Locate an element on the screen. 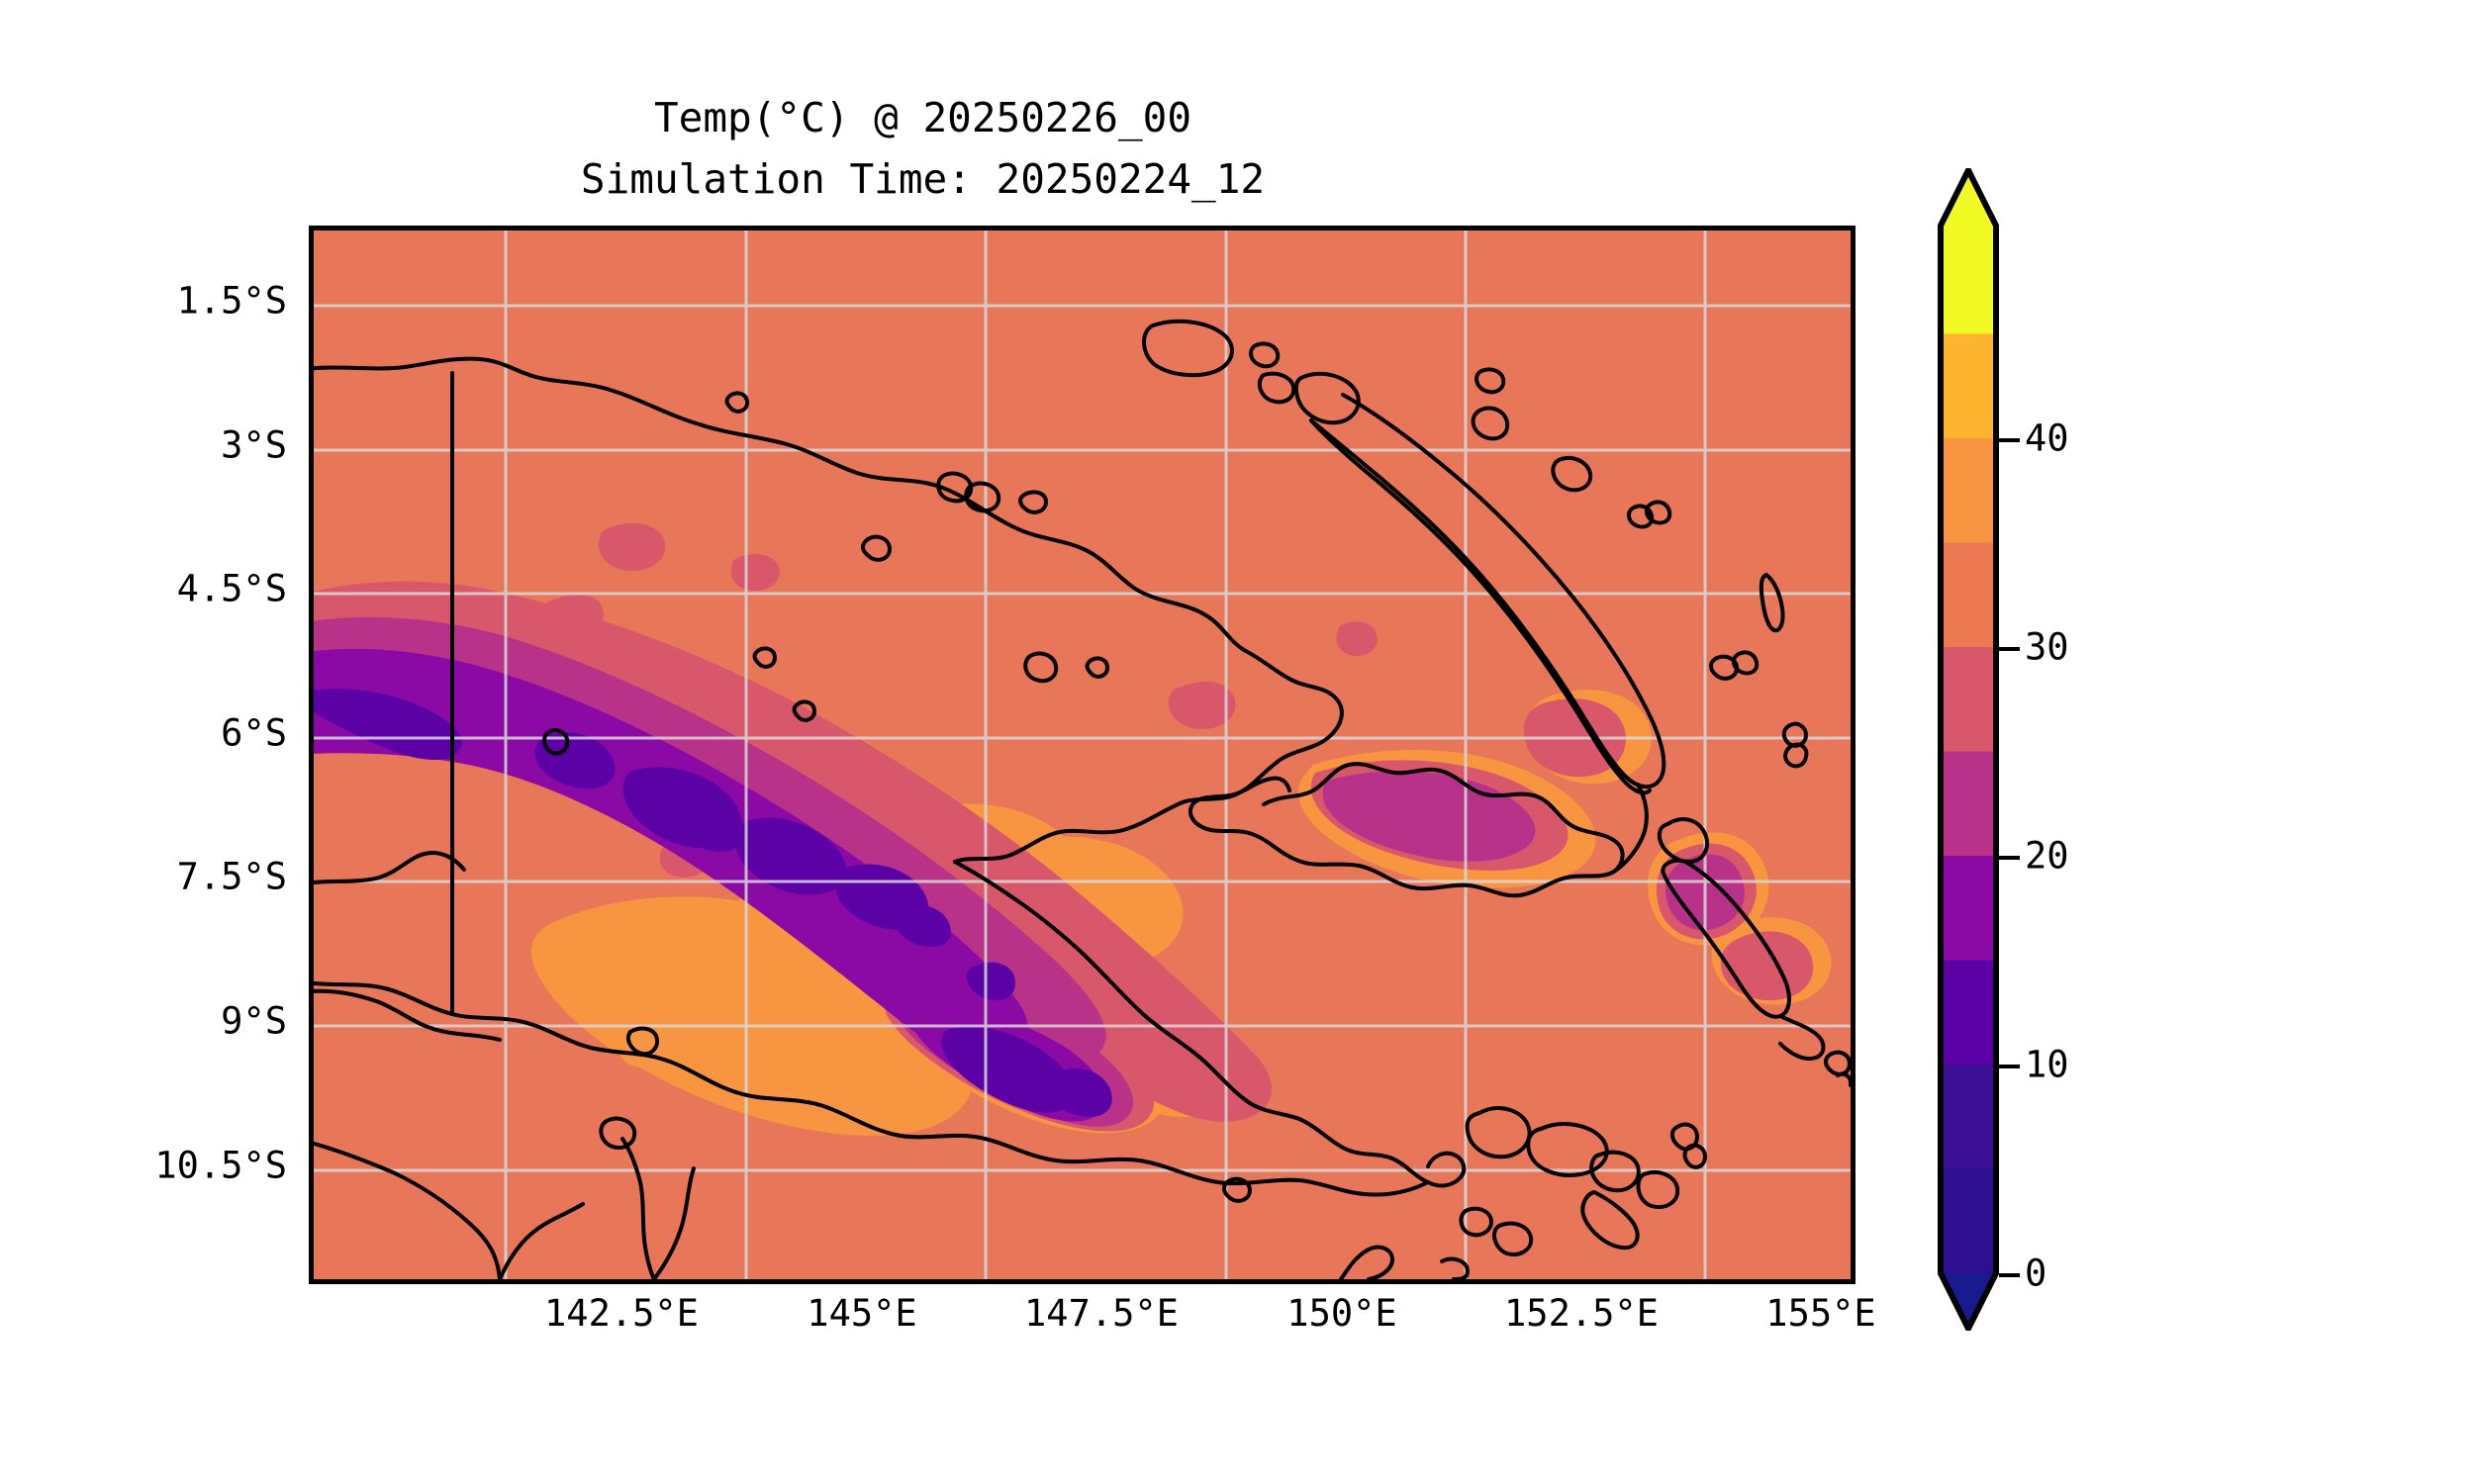 The height and width of the screenshot is (1484, 2474). x-tick-label: 142.5°E is located at coordinates (621, 1313).